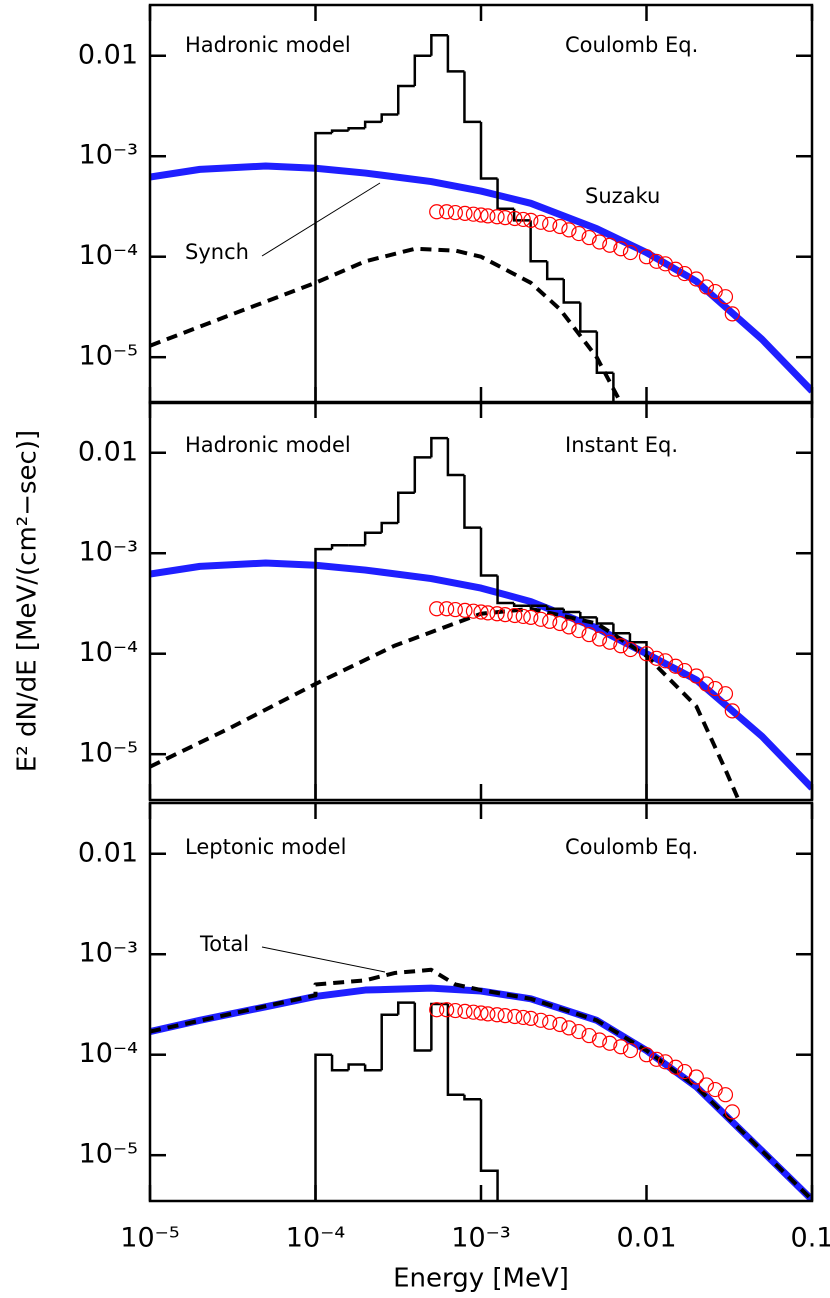  I want to click on y-tick-label: 10⁻⁴, so click(108, 1053).